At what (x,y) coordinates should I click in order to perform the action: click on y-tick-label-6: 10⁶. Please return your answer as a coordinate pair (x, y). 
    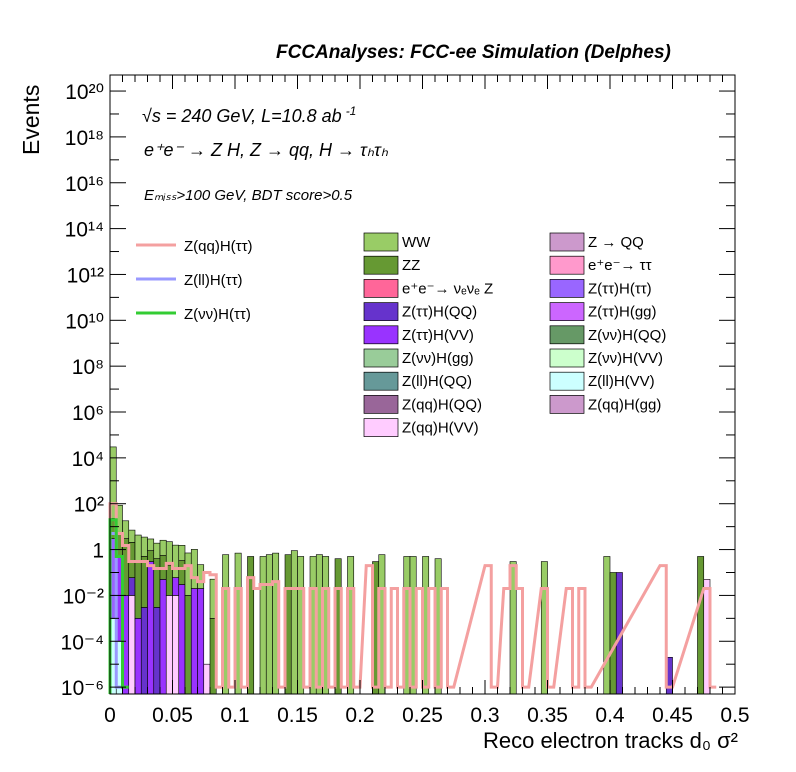
    Looking at the image, I should click on (88, 413).